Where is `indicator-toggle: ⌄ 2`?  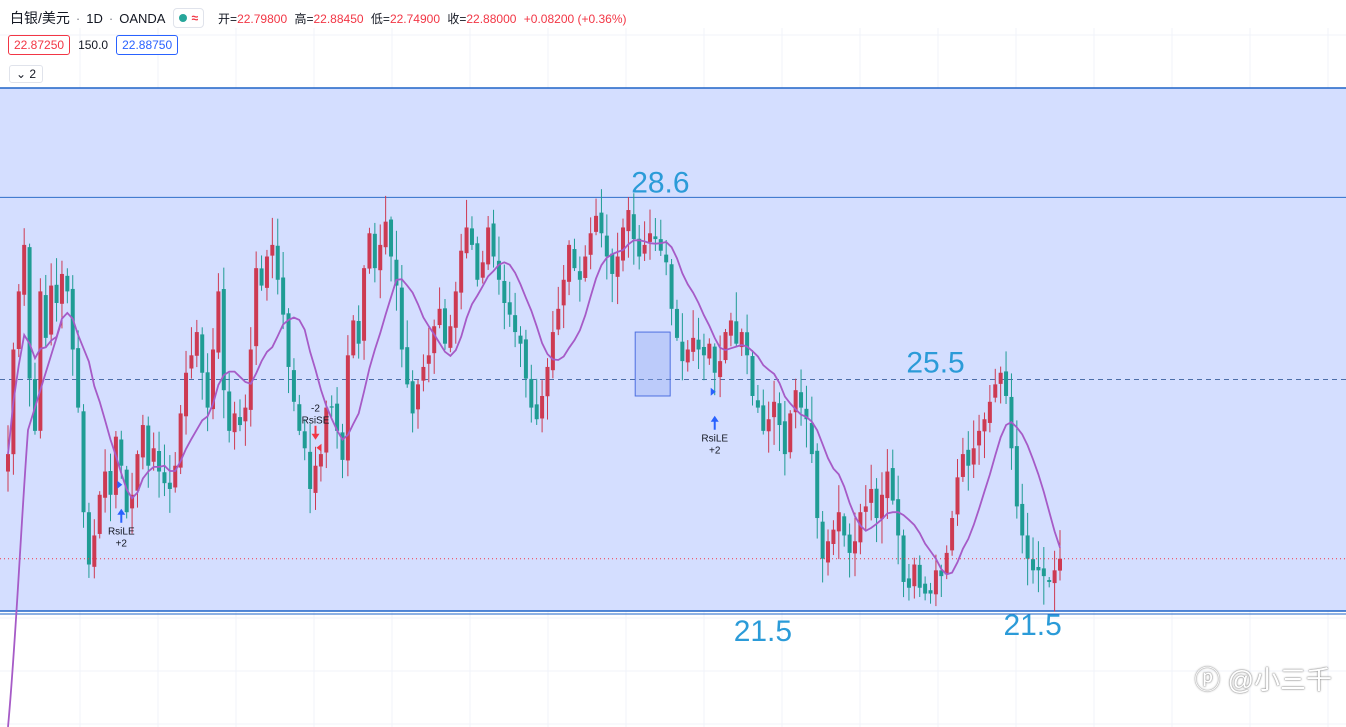 indicator-toggle: ⌄ 2 is located at coordinates (26, 74).